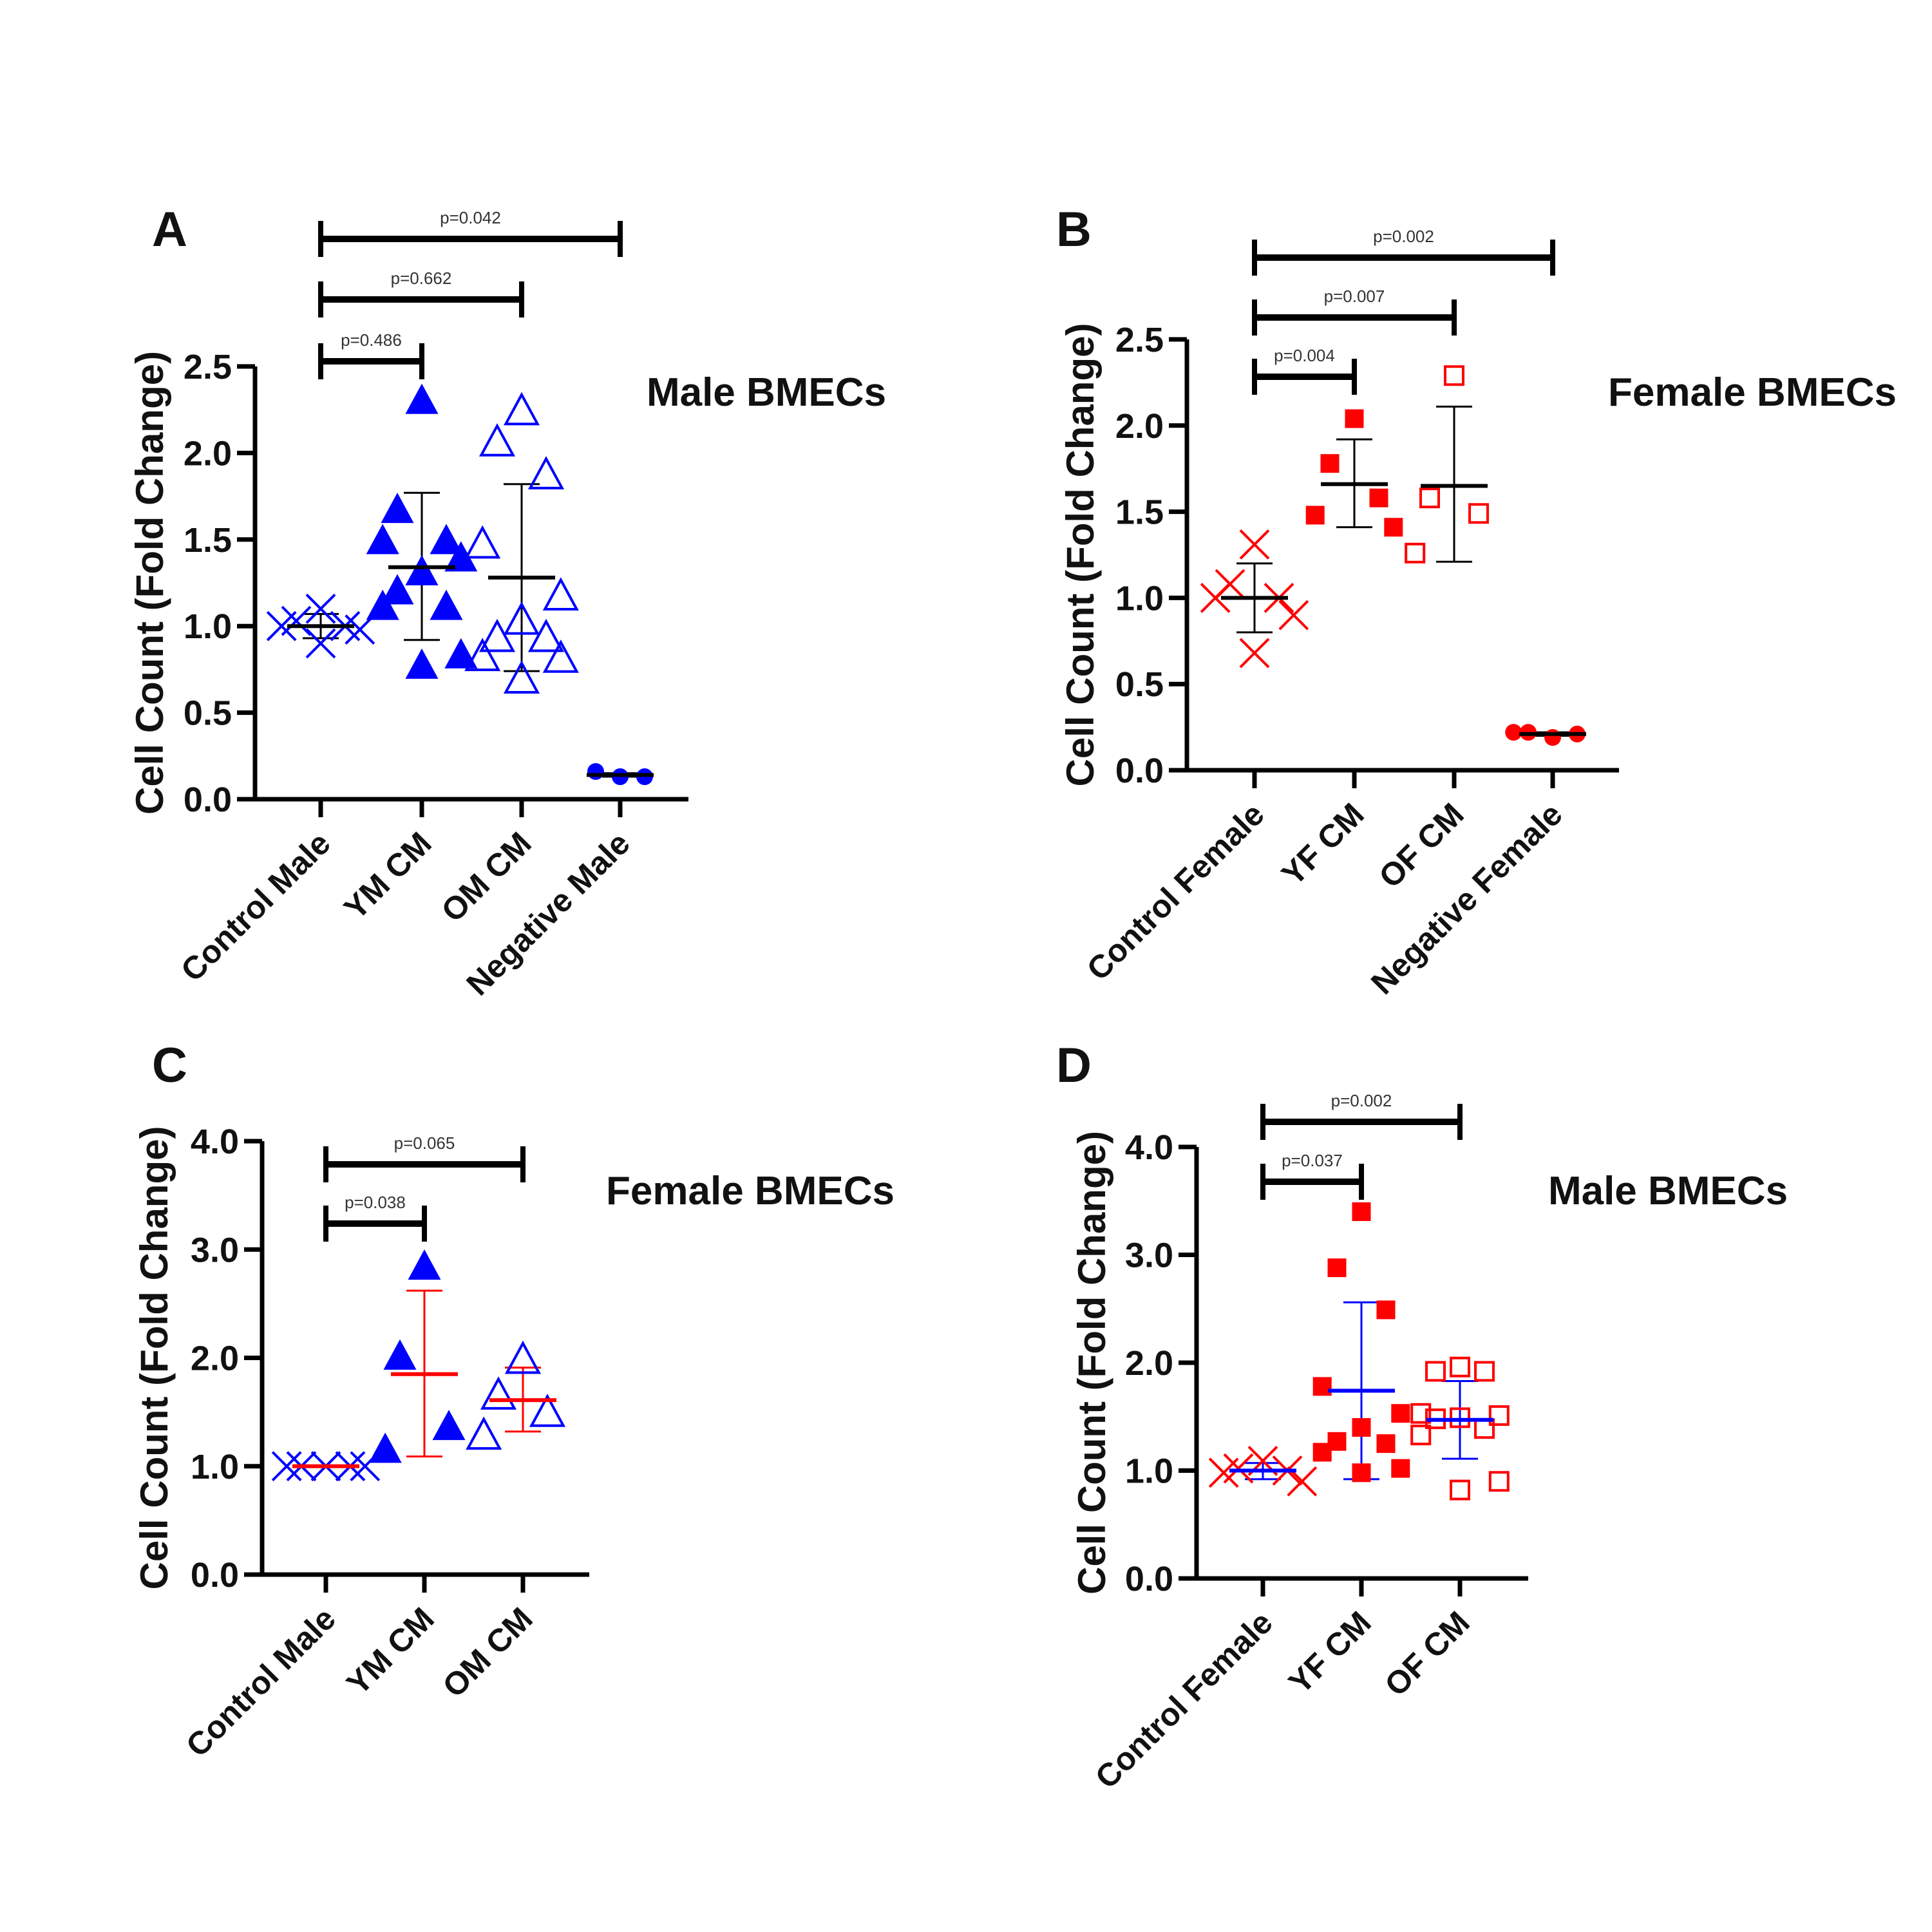 Image resolution: width=1932 pixels, height=1932 pixels. Describe the element at coordinates (371, 340) in the screenshot. I see `p-value-label: p=0.486` at that location.